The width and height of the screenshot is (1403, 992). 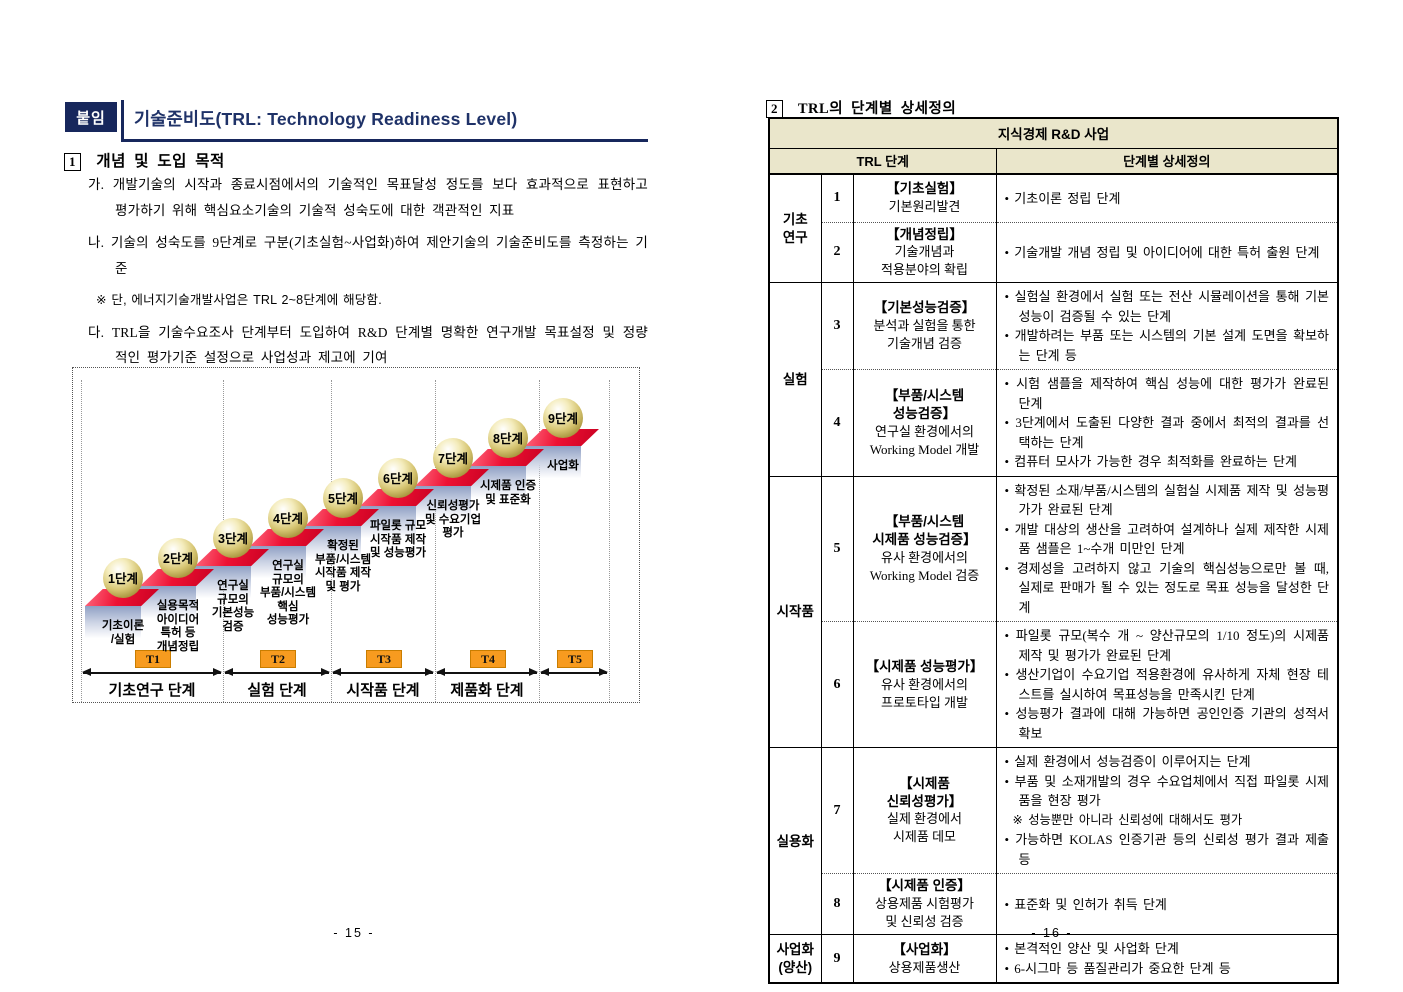 What do you see at coordinates (343, 566) in the screenshot?
I see `stage-description: 확정된 부품/시스템 시작품 제작 및 평가` at bounding box center [343, 566].